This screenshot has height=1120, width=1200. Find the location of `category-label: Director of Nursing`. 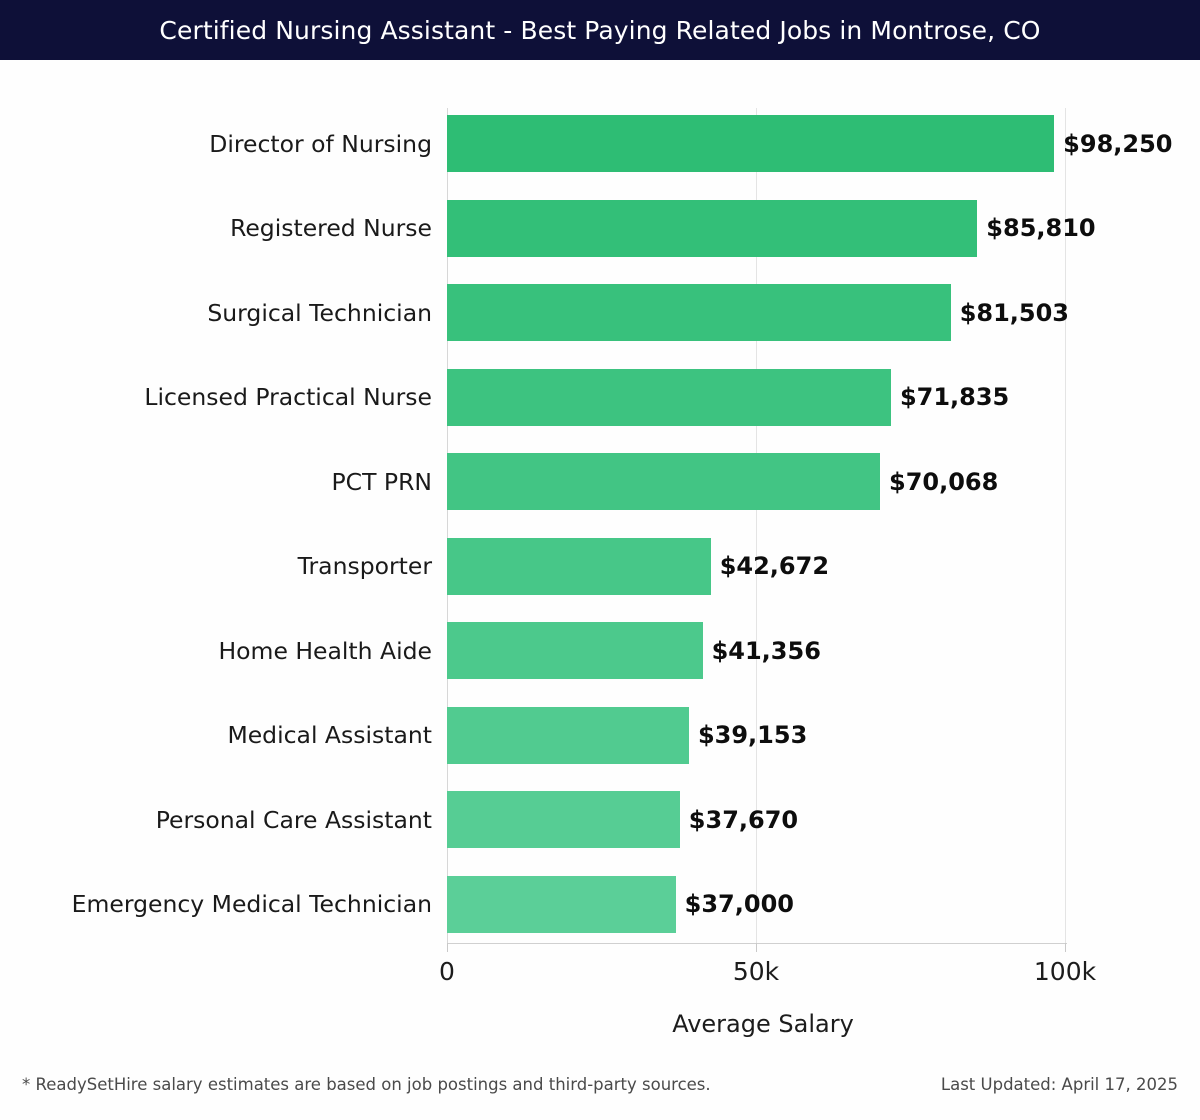

category-label: Director of Nursing is located at coordinates (320, 143).